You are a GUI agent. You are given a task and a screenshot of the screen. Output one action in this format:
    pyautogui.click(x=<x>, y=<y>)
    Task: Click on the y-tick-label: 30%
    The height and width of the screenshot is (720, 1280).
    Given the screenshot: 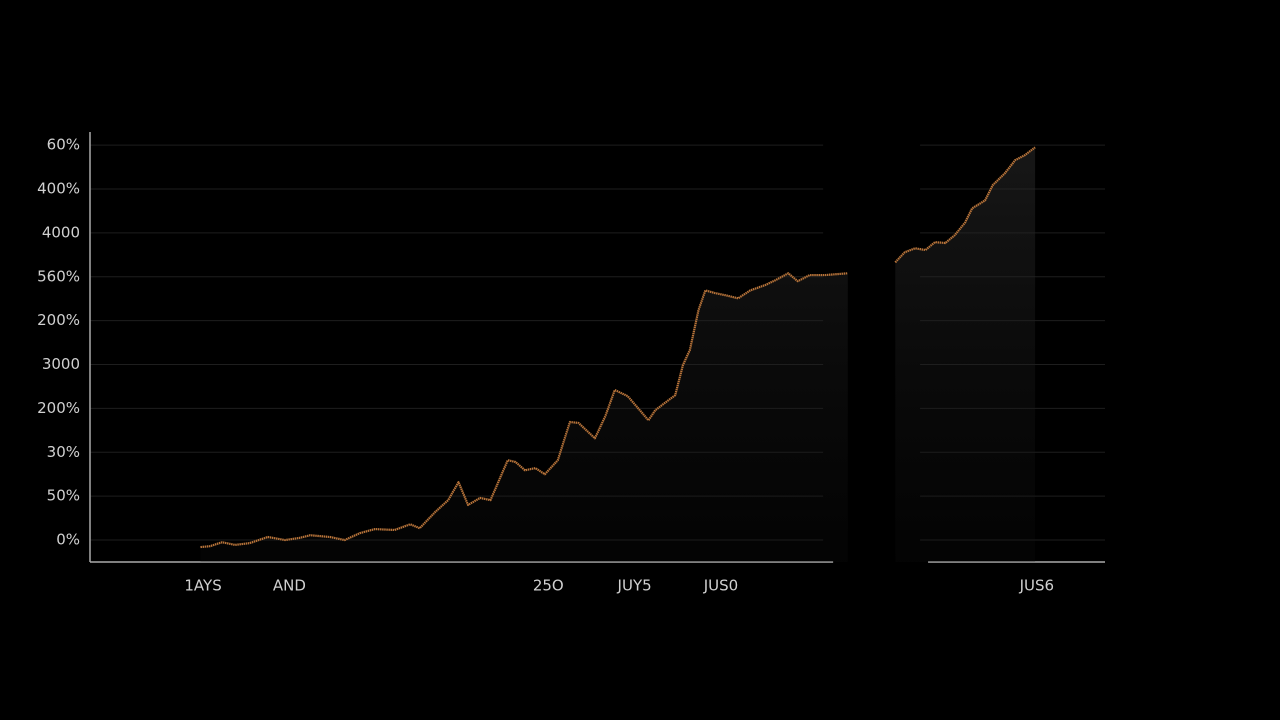 What is the action you would take?
    pyautogui.click(x=63, y=452)
    